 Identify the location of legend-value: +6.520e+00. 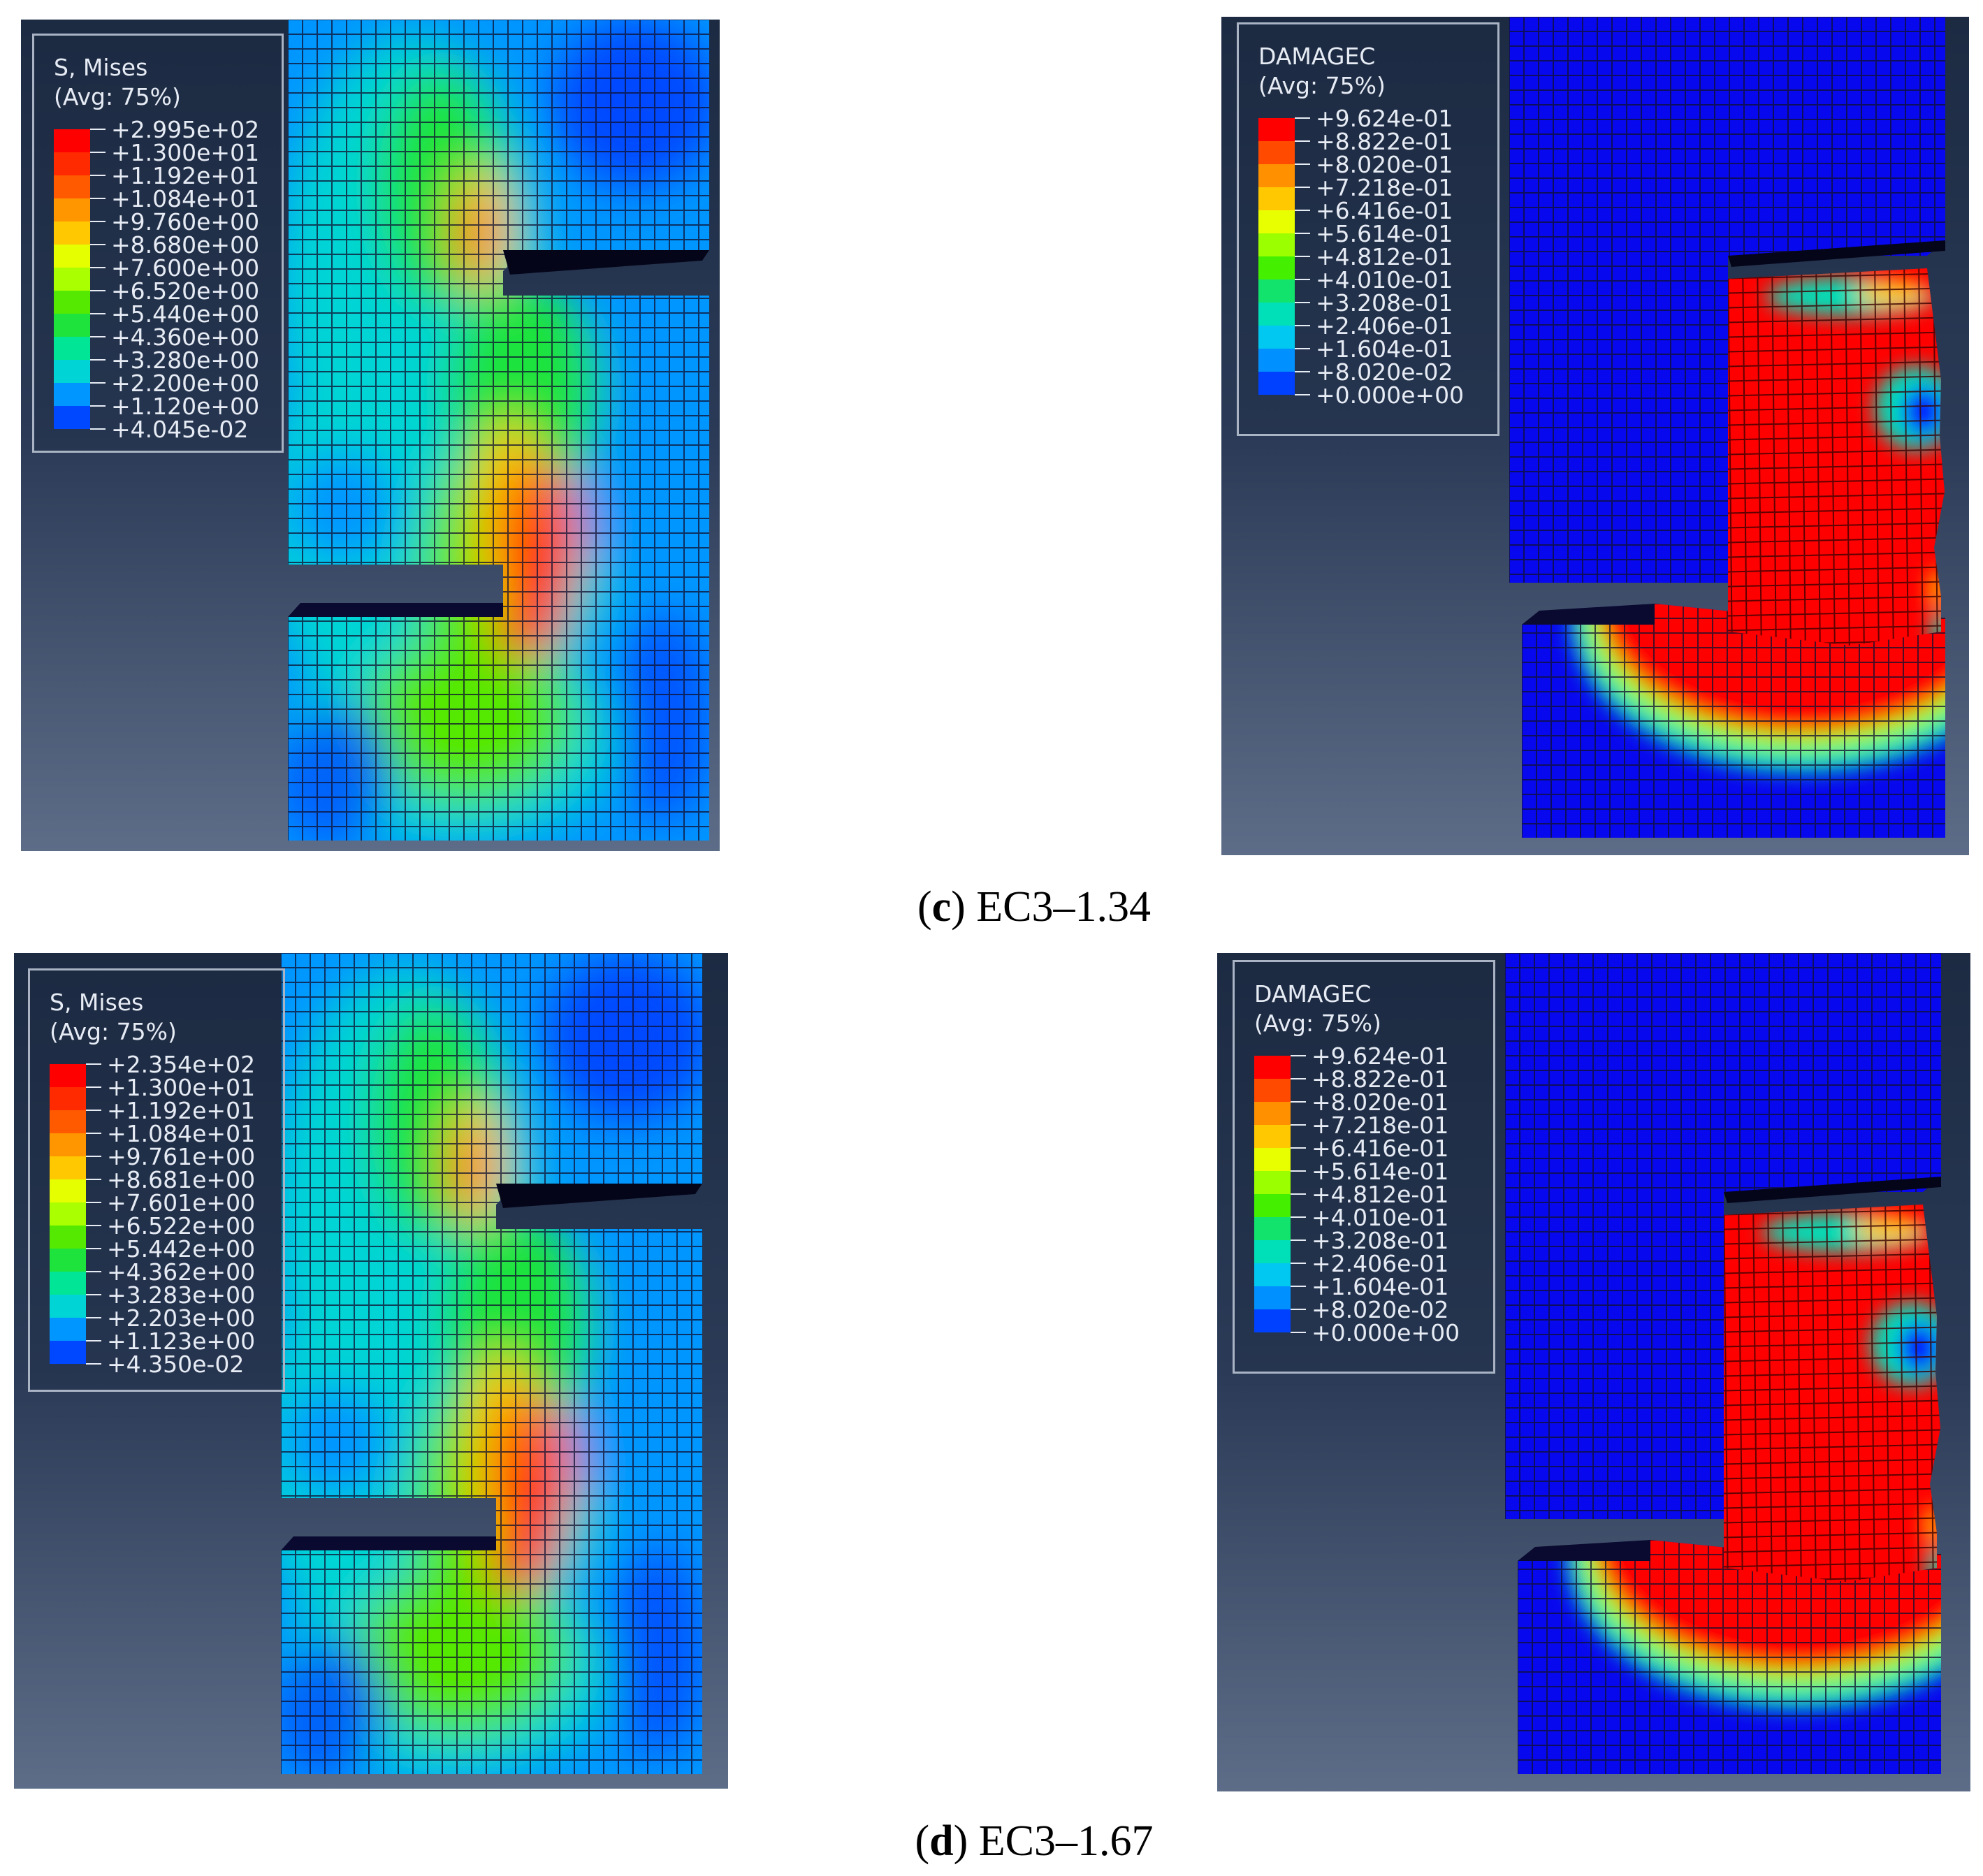
(185, 291).